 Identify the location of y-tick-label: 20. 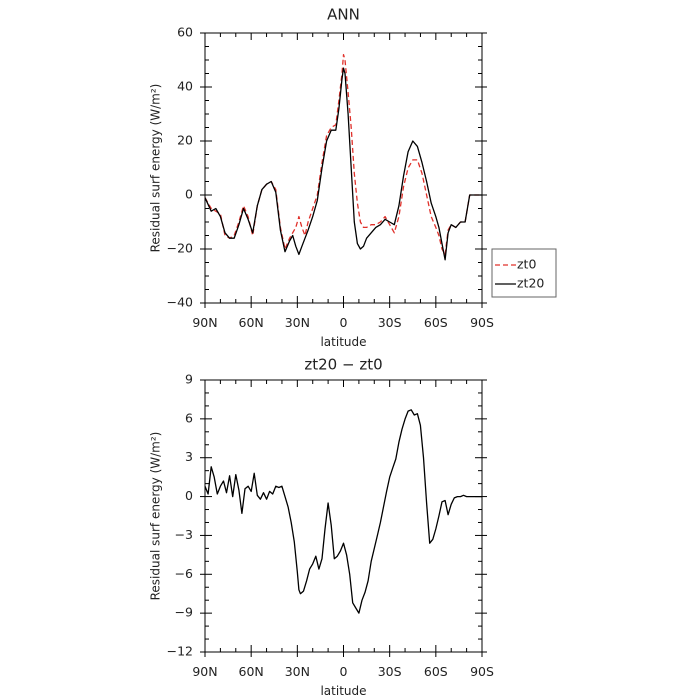
(185, 140).